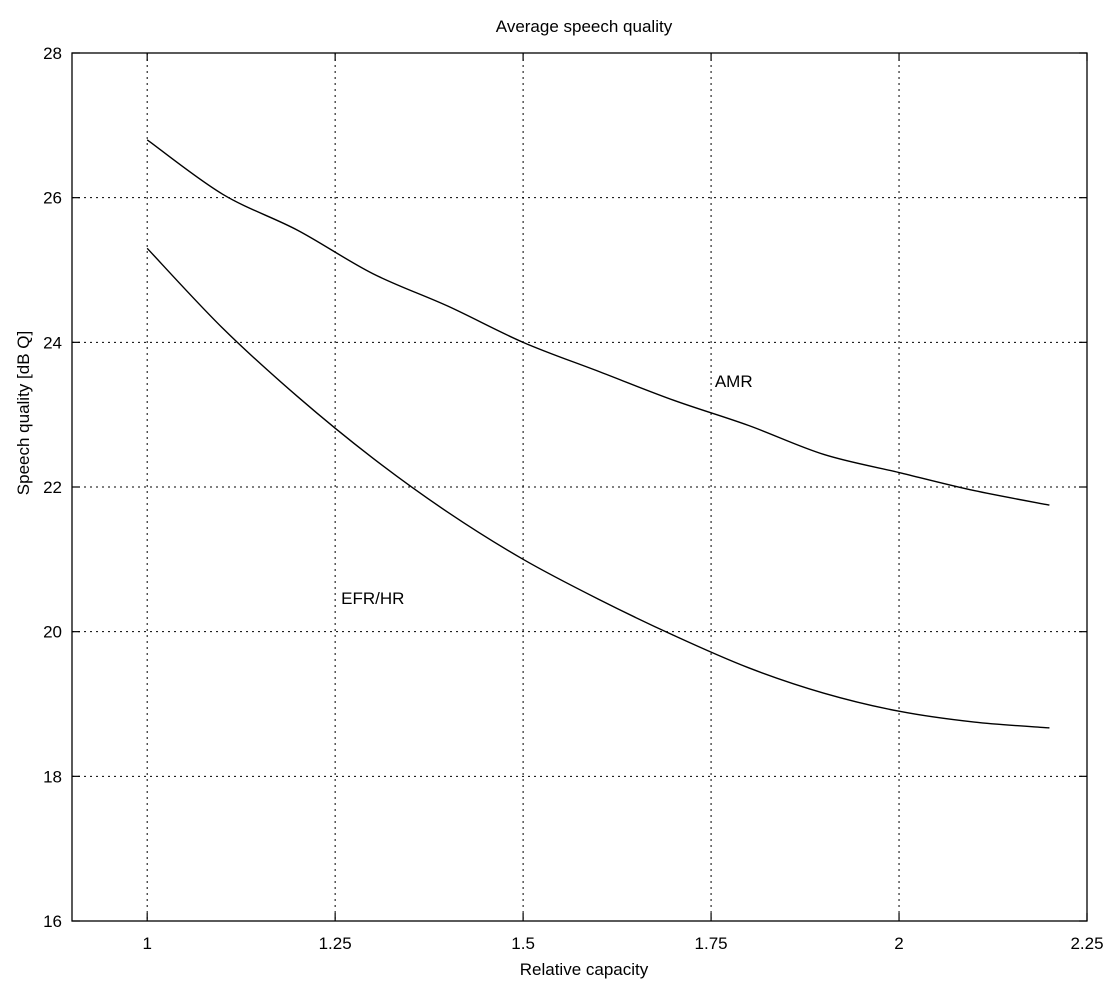 This screenshot has height=989, width=1109. What do you see at coordinates (546, 490) in the screenshot?
I see `annotations: AMR EFR/HR` at bounding box center [546, 490].